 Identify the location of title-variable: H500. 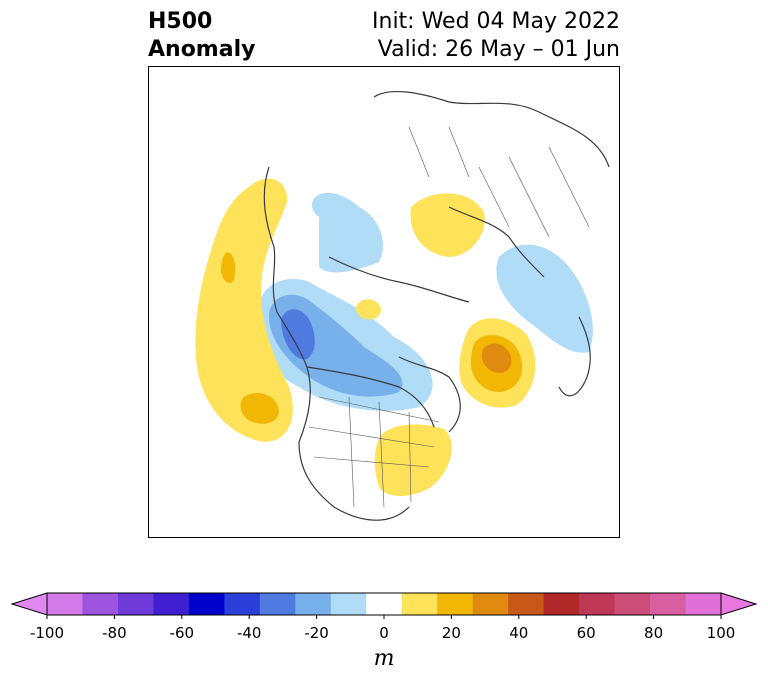
(180, 21).